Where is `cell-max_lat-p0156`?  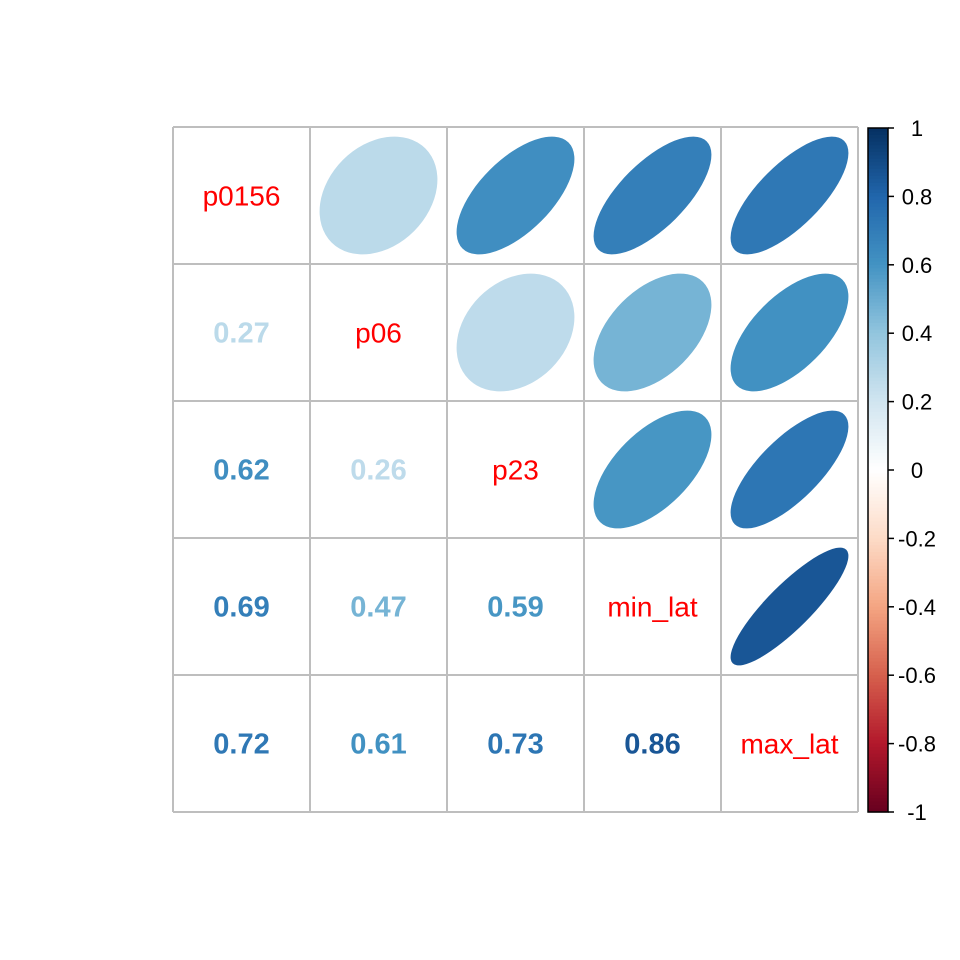
cell-max_lat-p0156 is located at coordinates (241, 743).